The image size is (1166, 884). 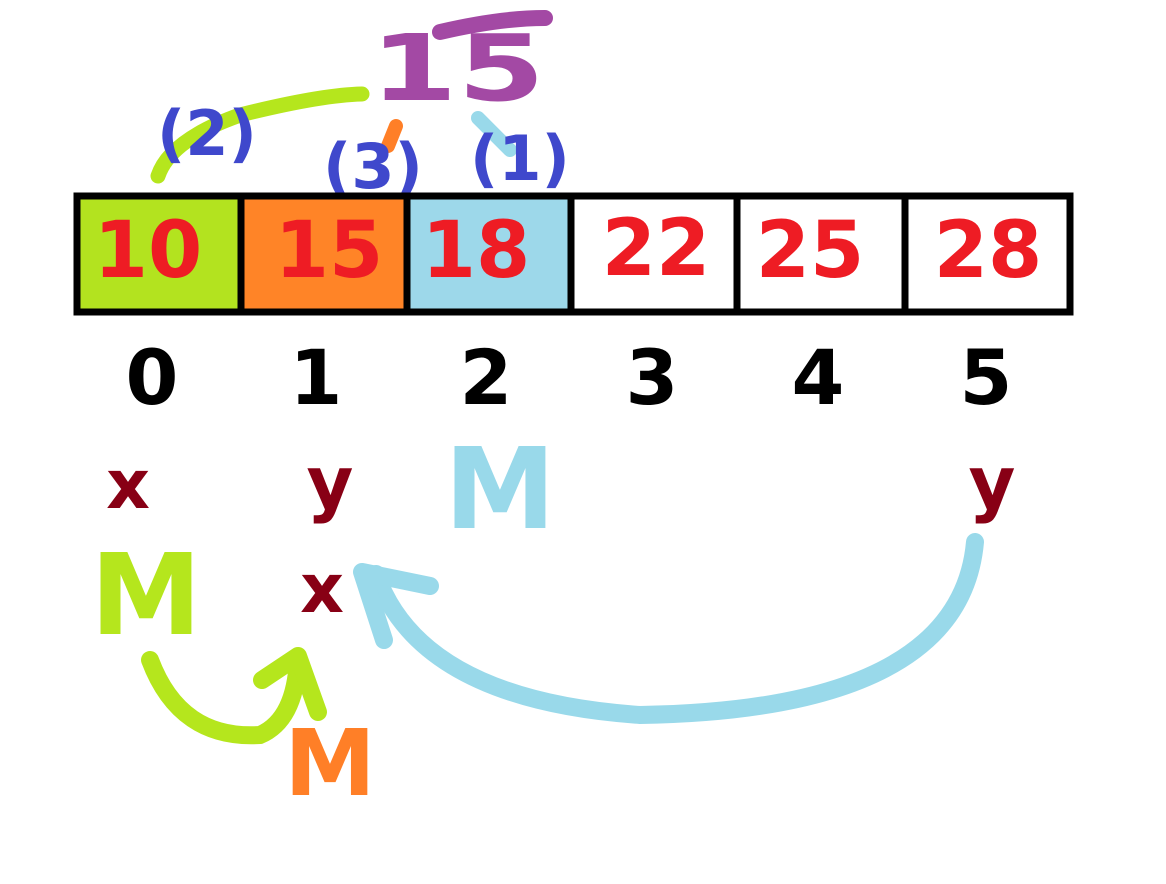 I want to click on pointer-y-start: y, so click(x=330, y=483).